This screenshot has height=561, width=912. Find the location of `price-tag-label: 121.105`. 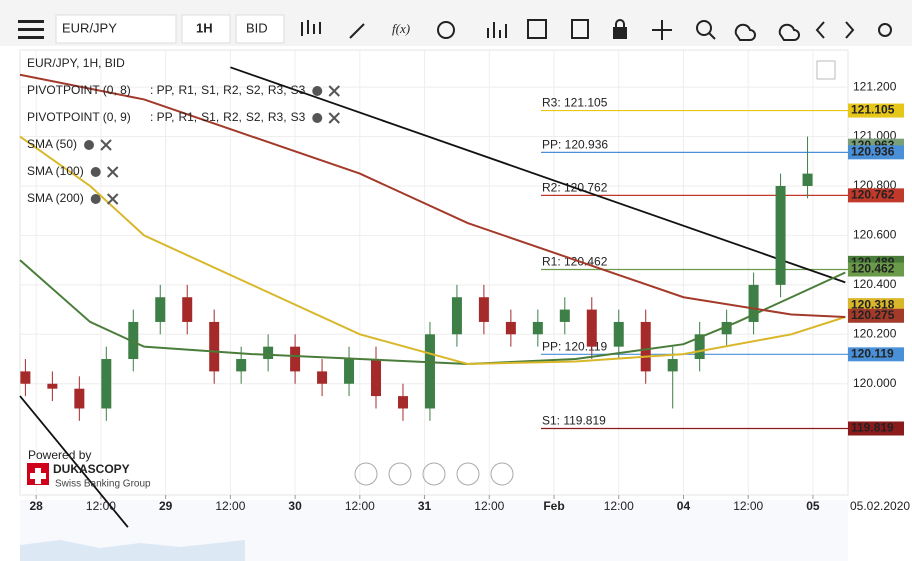

price-tag-label: 121.105 is located at coordinates (873, 110).